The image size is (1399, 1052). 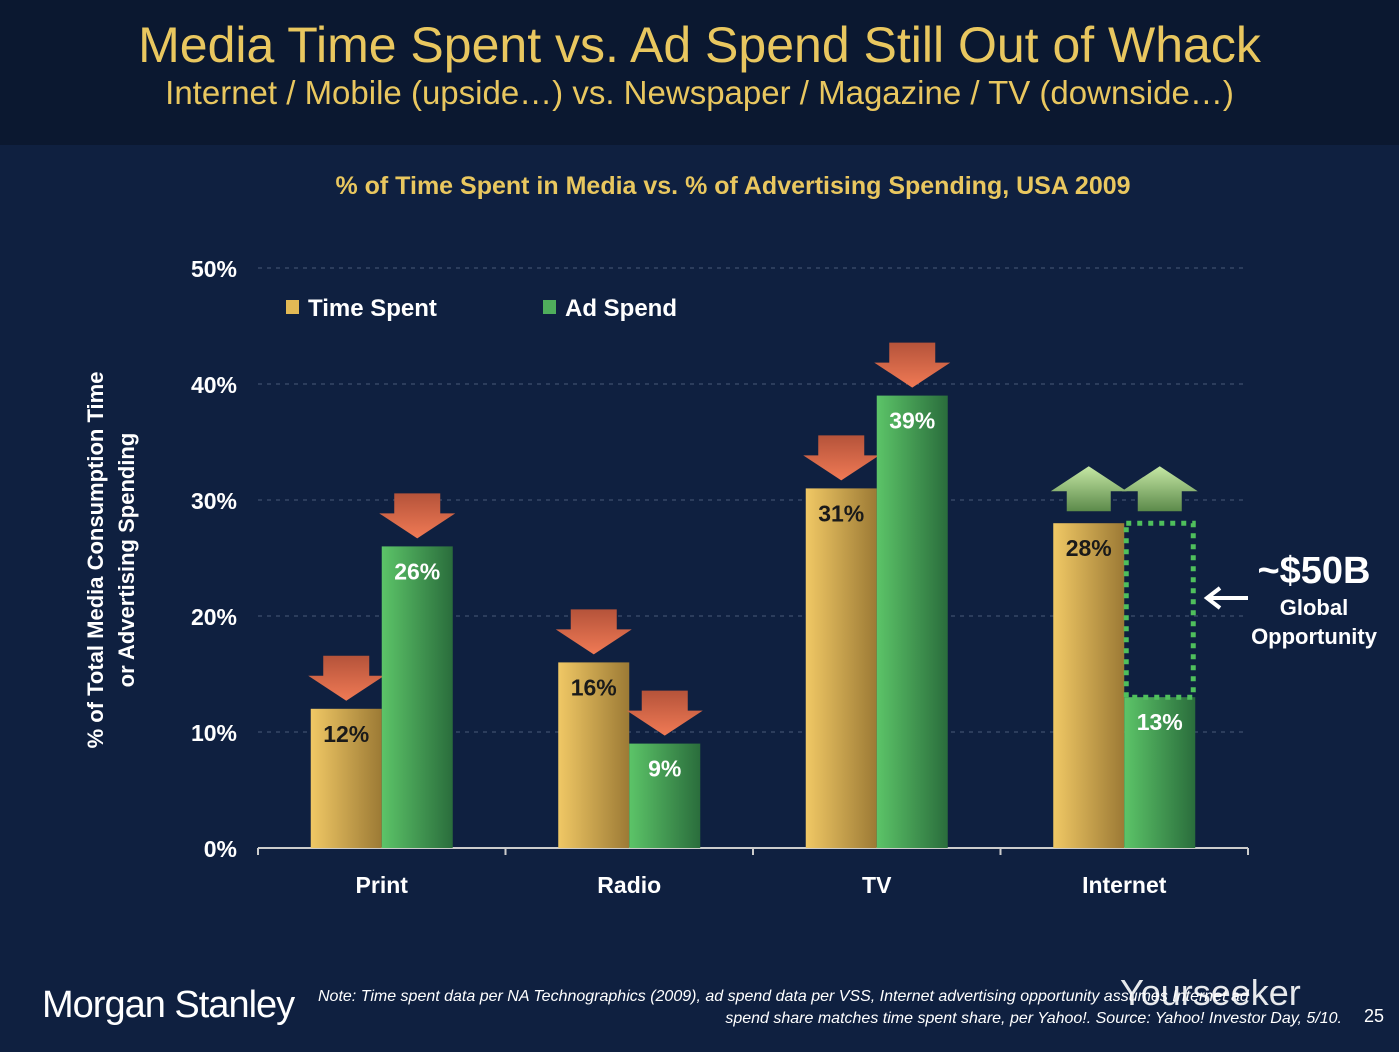 I want to click on x-tick-label: Print, so click(x=382, y=885).